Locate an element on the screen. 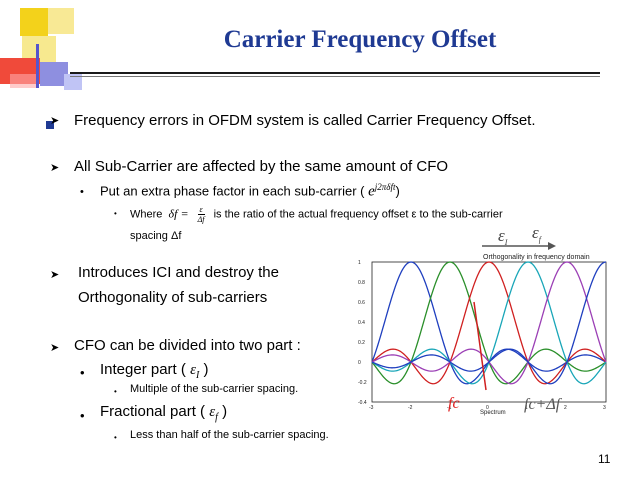  y-tick-label: 0.4 is located at coordinates (361, 323).